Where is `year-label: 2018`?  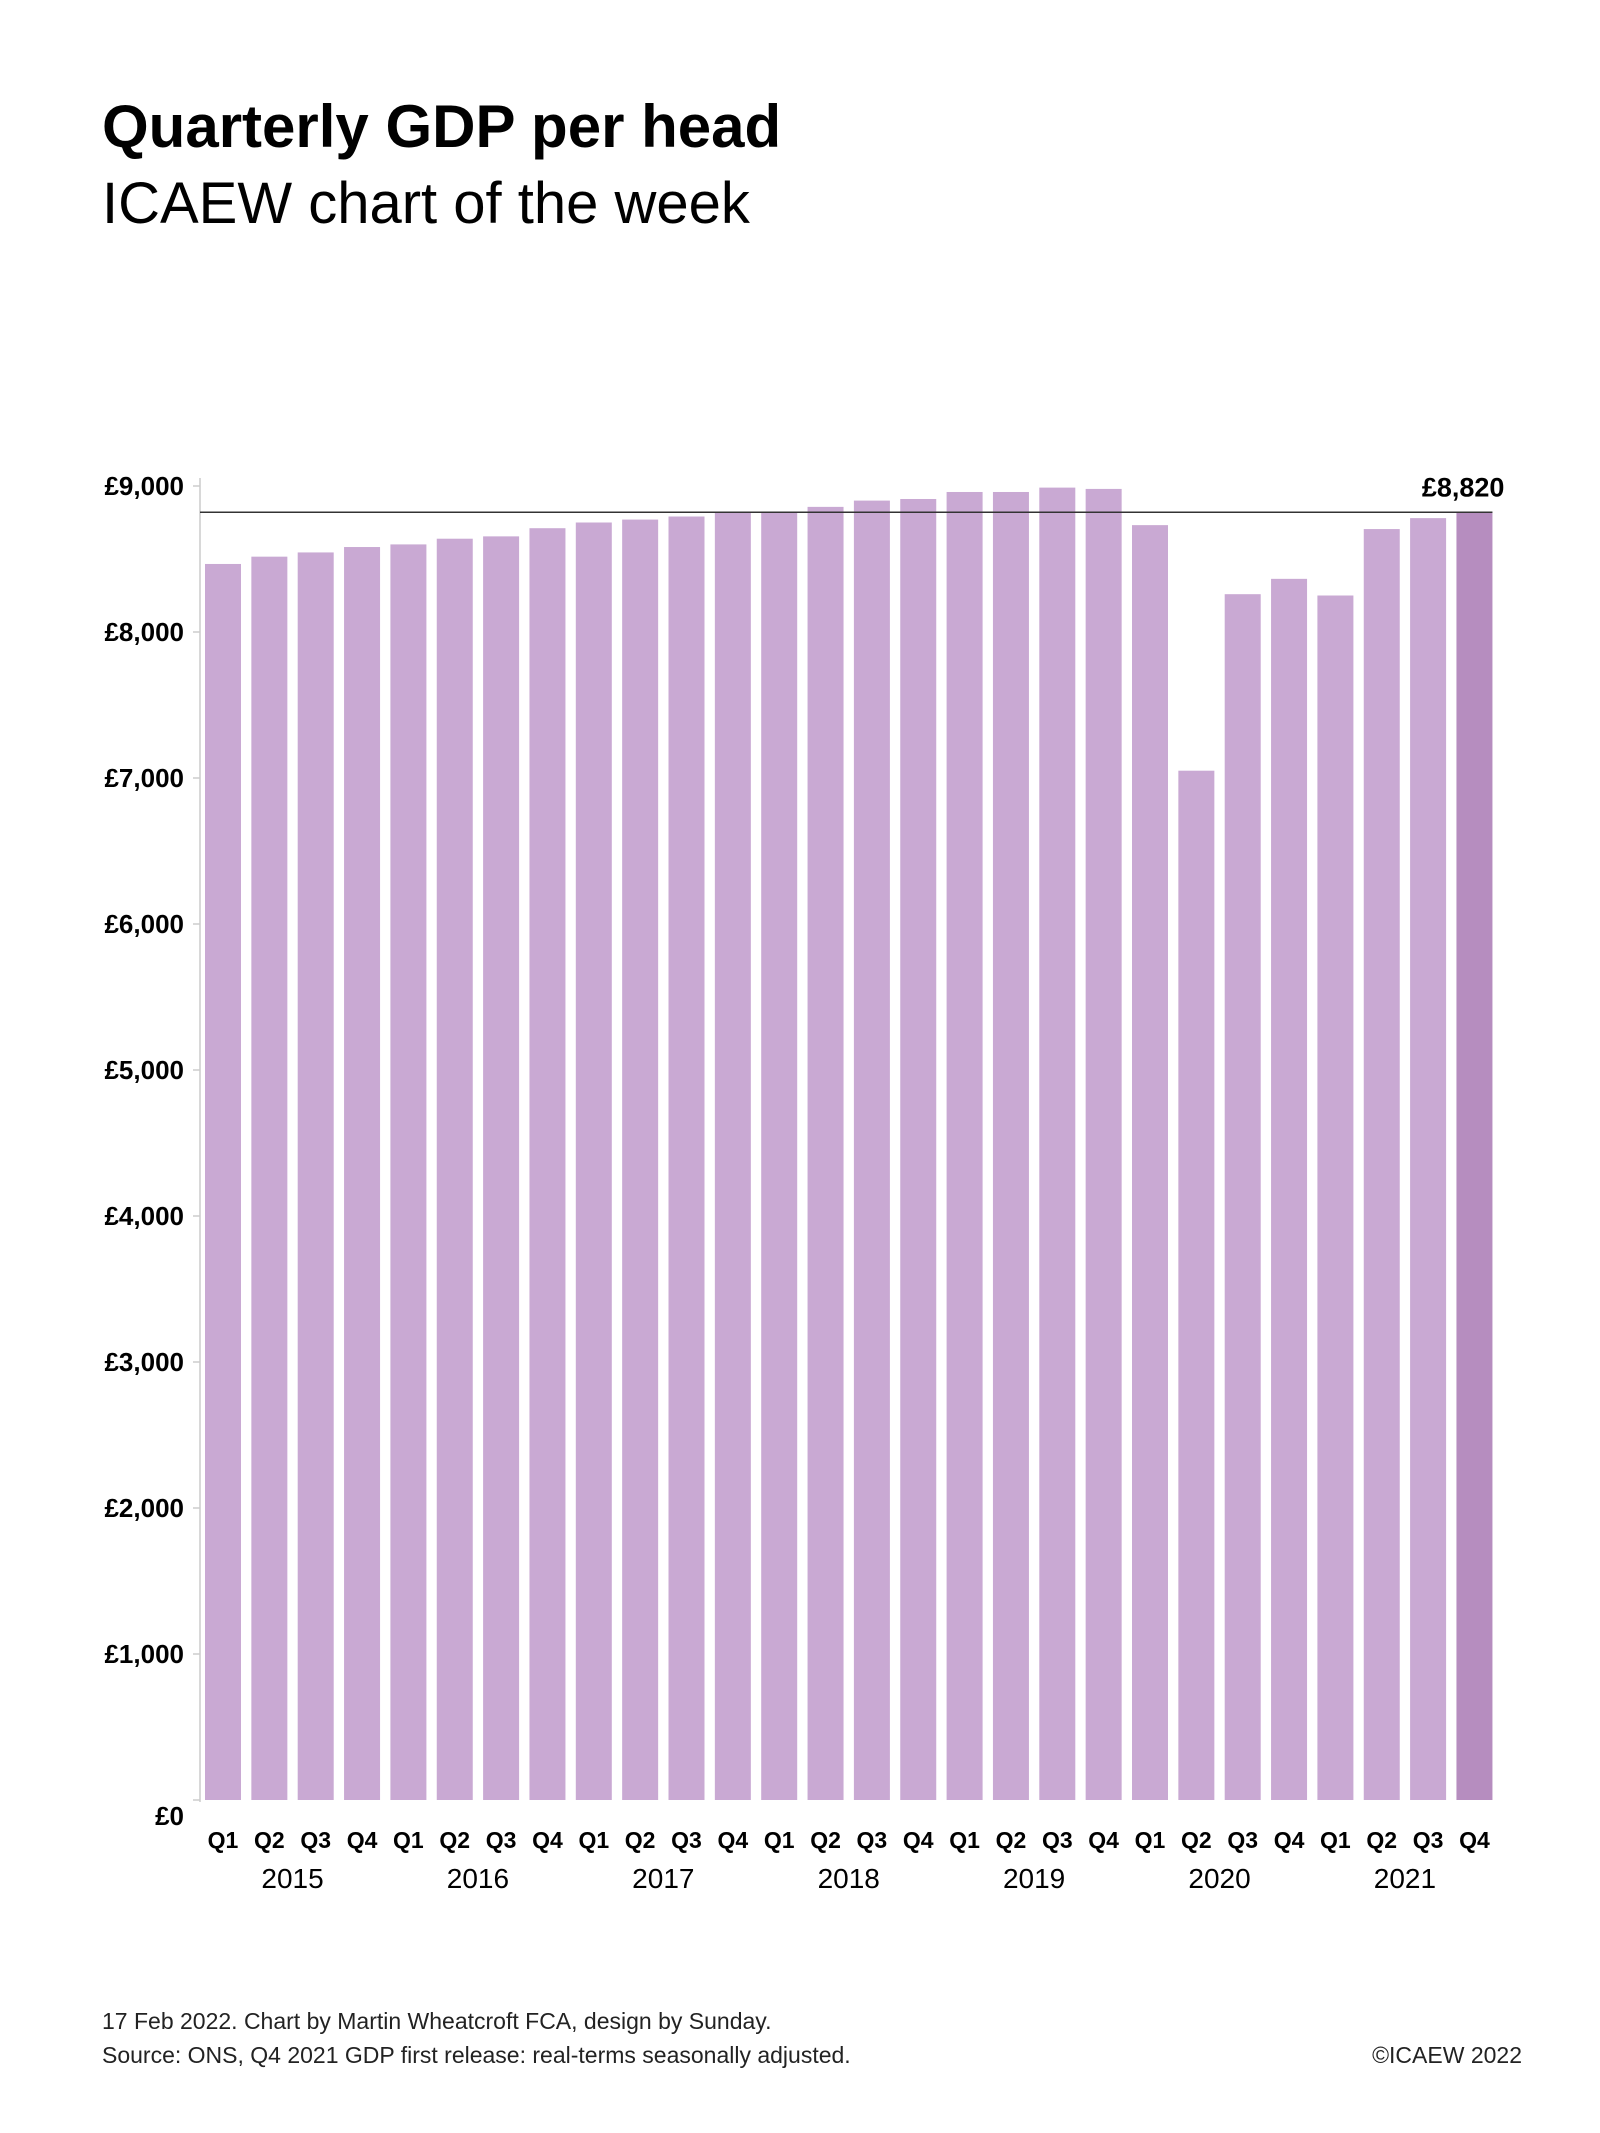
year-label: 2018 is located at coordinates (849, 1878).